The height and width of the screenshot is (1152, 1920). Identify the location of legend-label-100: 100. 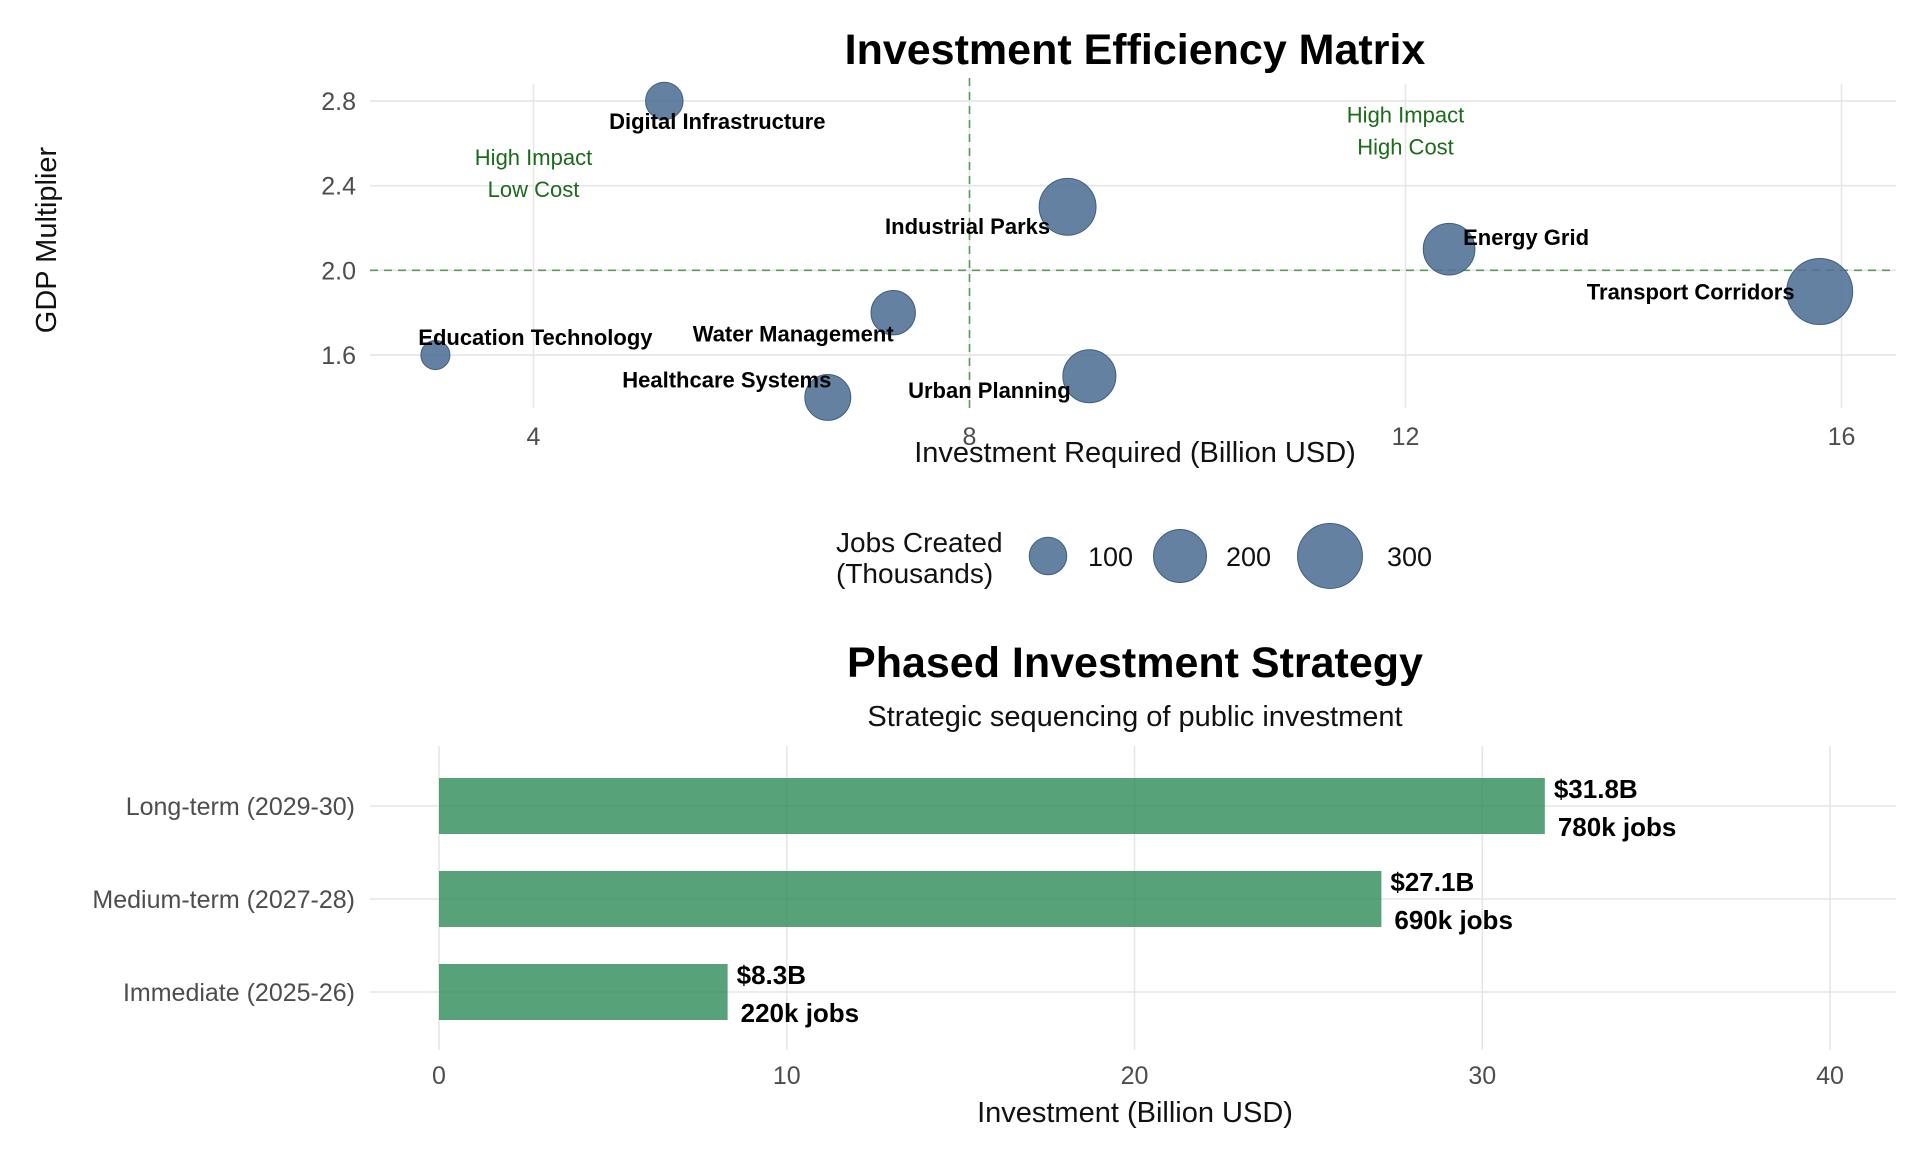
(1110, 557).